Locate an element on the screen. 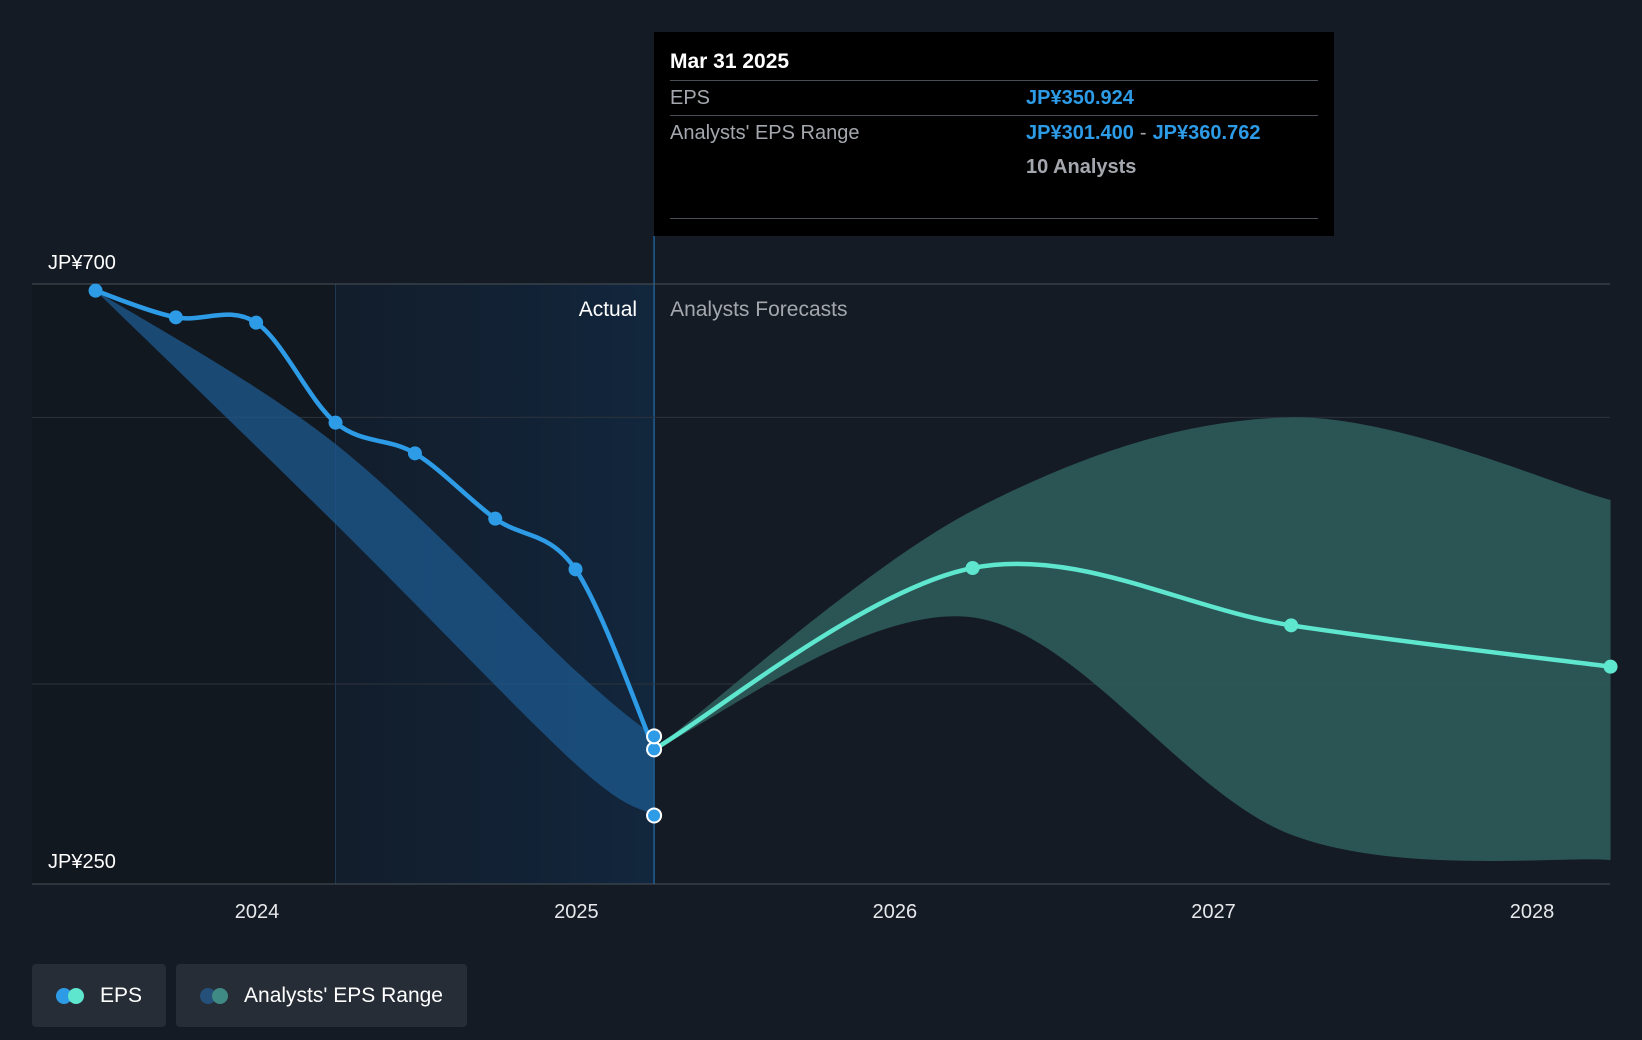 The image size is (1642, 1040). forecast-section-label: Analysts Forecasts is located at coordinates (758, 309).